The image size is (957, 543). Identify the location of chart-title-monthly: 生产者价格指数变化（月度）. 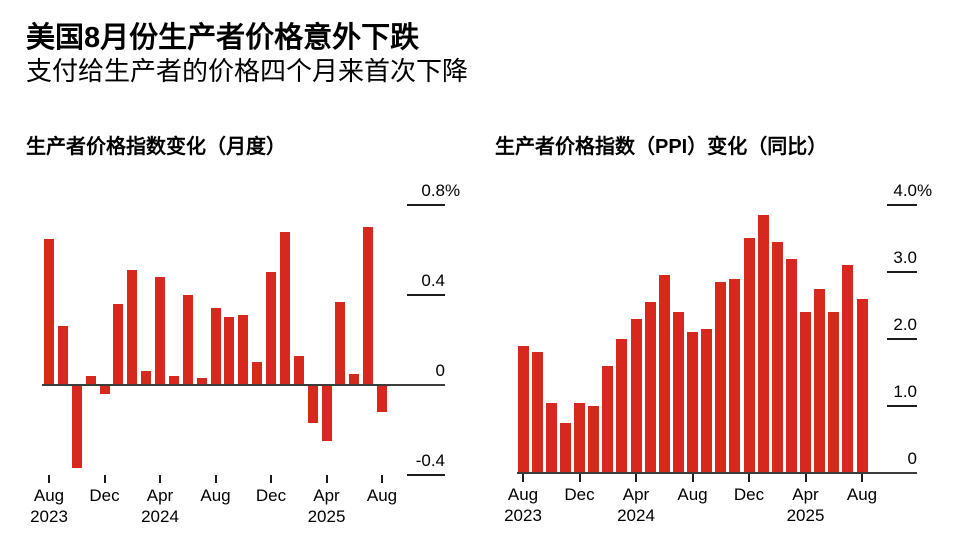
(156, 147).